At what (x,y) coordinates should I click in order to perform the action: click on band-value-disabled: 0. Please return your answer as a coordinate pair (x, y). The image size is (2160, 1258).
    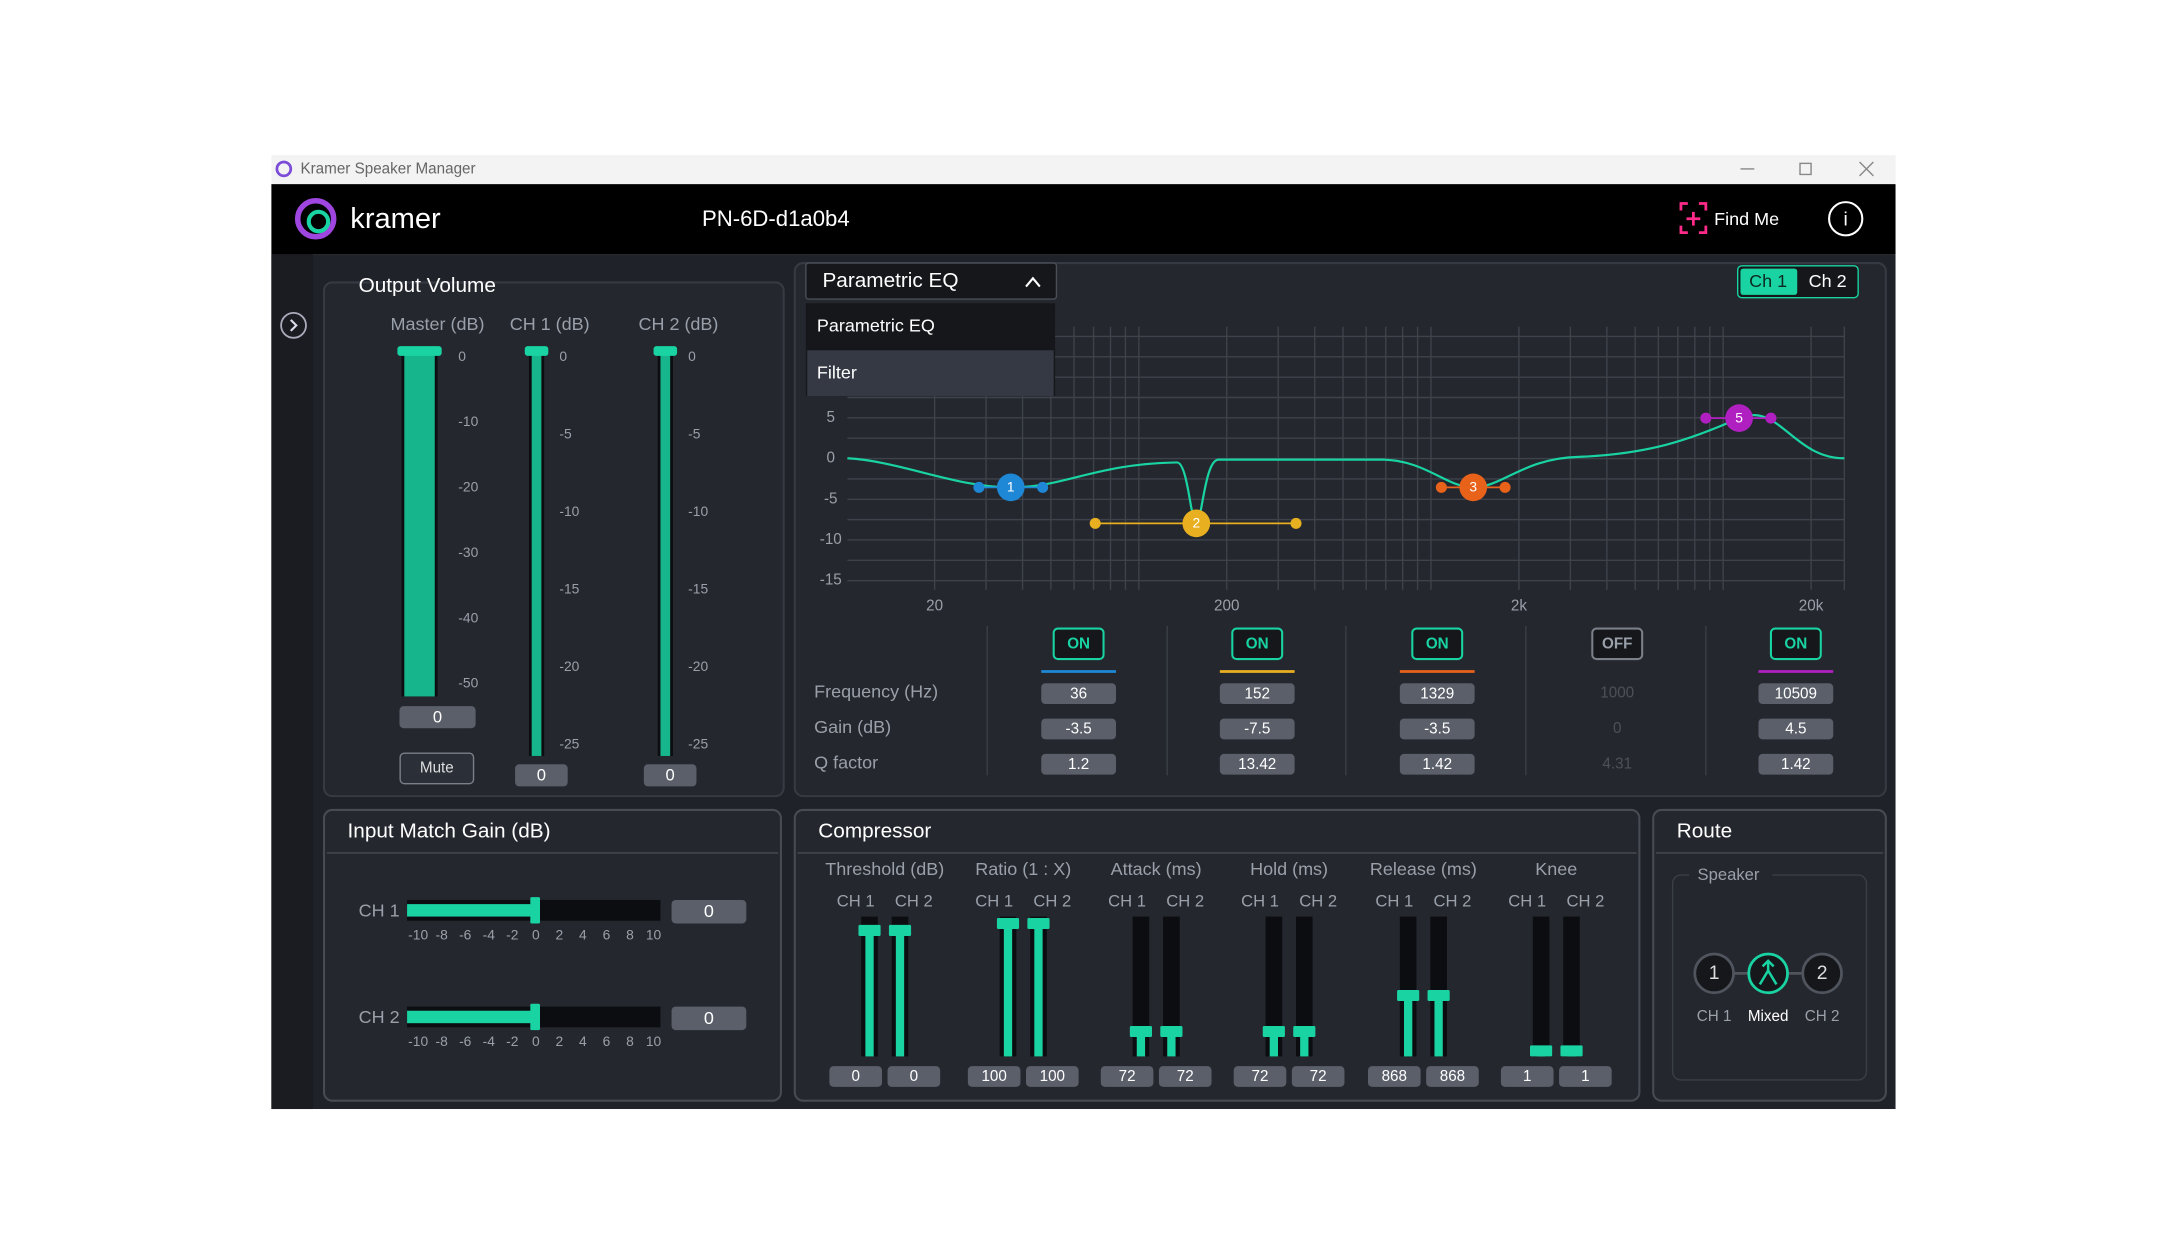
    Looking at the image, I should click on (1617, 728).